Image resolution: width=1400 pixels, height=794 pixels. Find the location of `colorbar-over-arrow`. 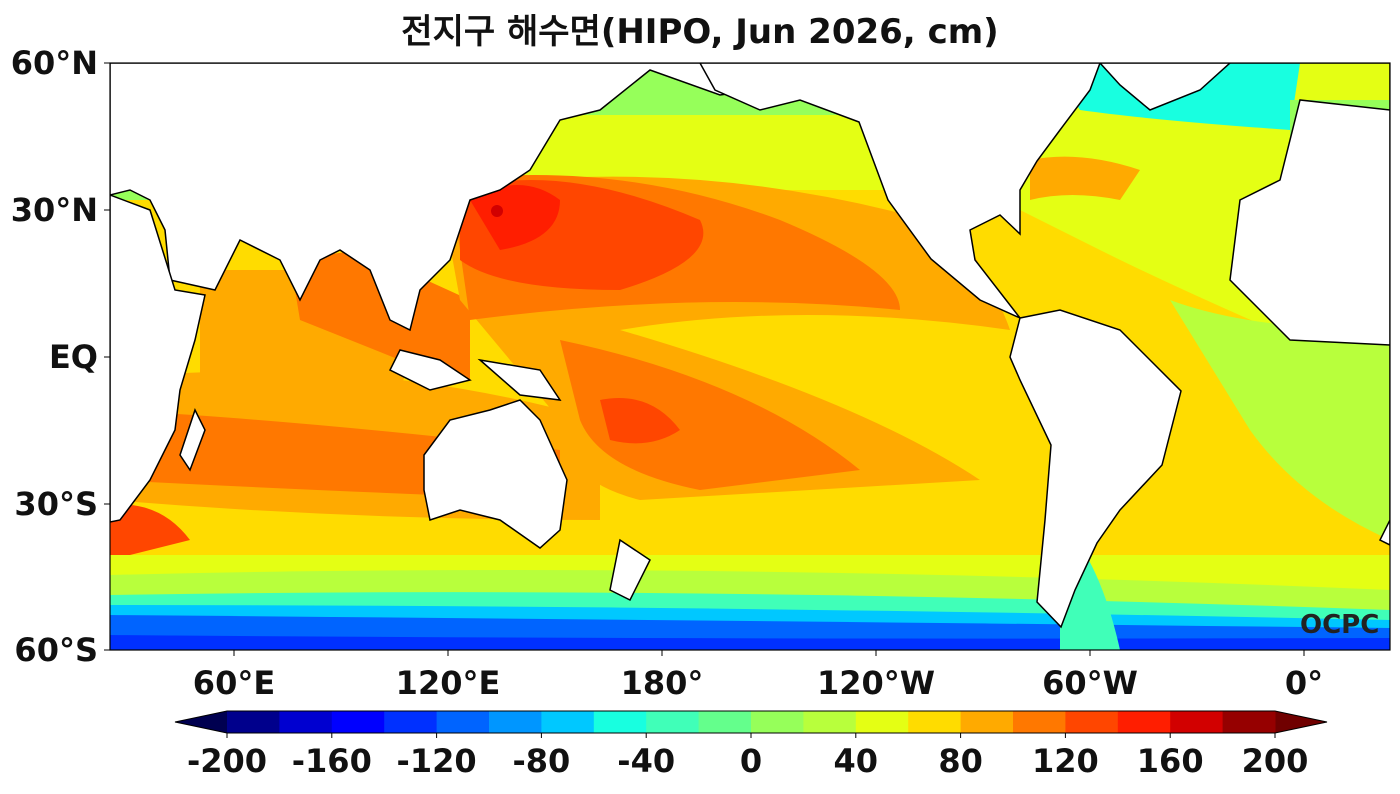

colorbar-over-arrow is located at coordinates (1301, 722).